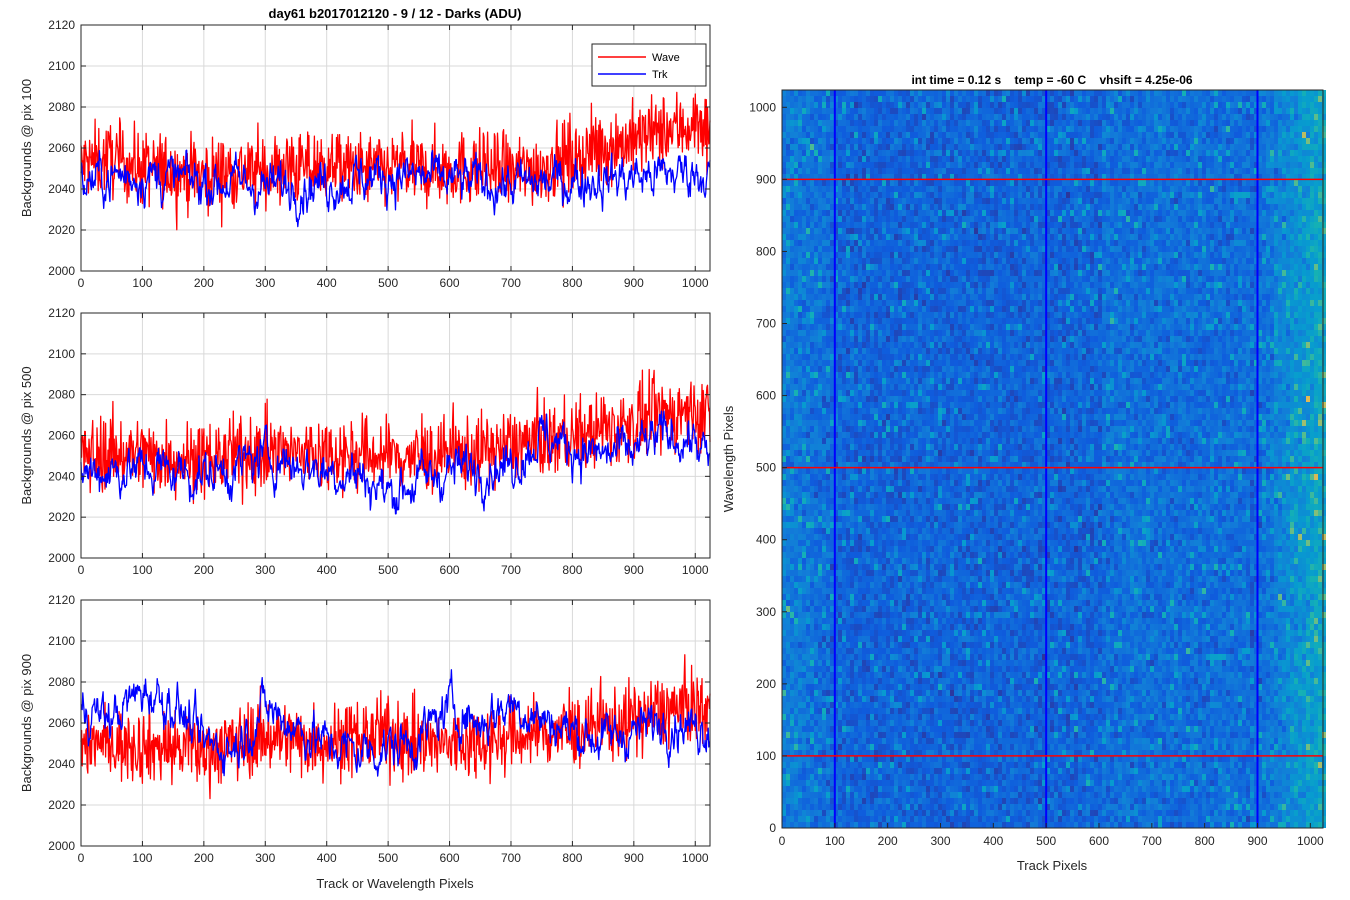 The width and height of the screenshot is (1350, 900). Describe the element at coordinates (388, 283) in the screenshot. I see `x-tick-label: 500` at that location.